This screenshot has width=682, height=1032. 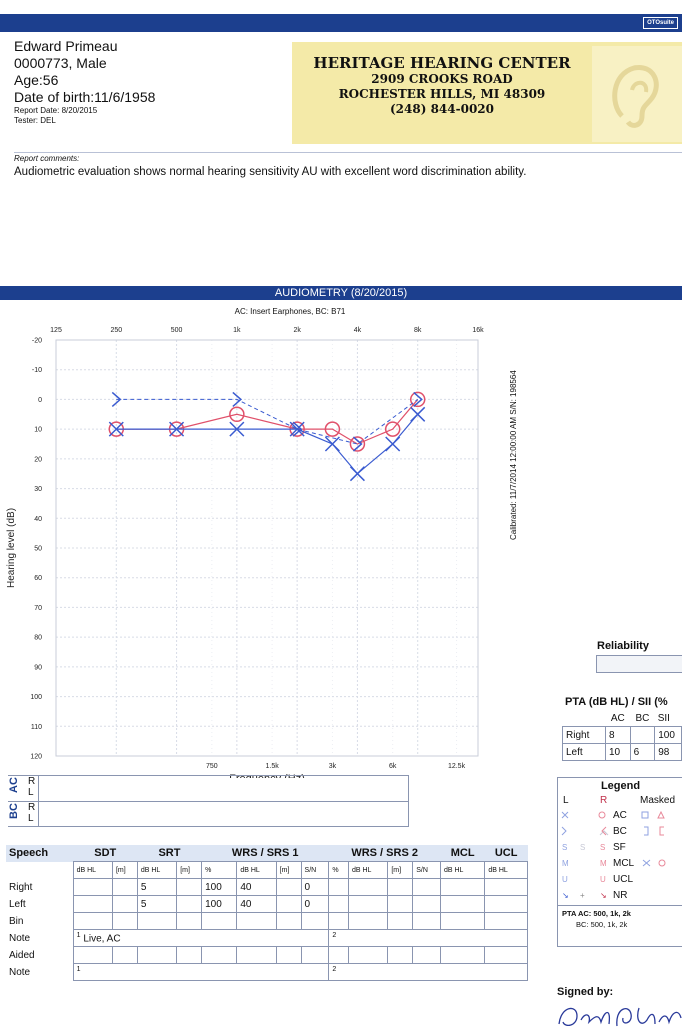 I want to click on pta-col-bc: BC, so click(x=642, y=718).